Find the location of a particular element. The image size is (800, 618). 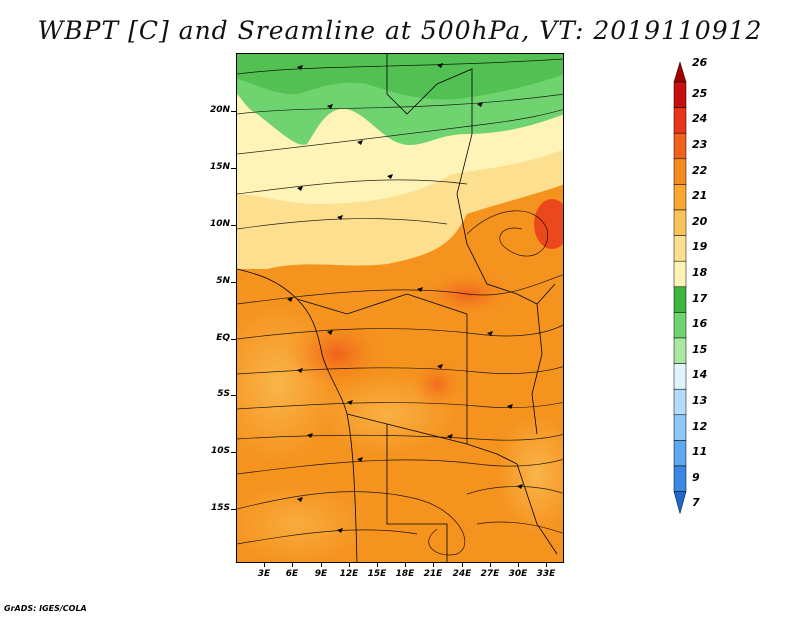

colorbar-label: 24 is located at coordinates (700, 119).